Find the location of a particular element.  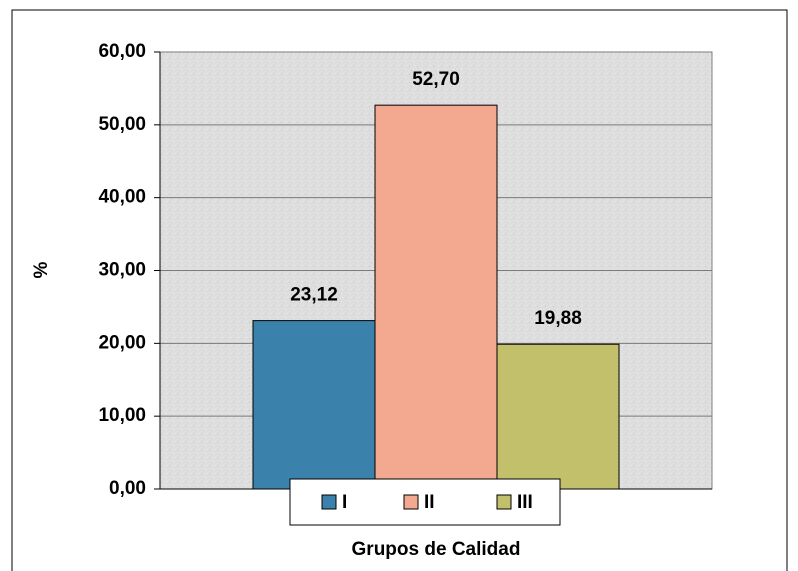

data-label: 23,12 is located at coordinates (314, 295).